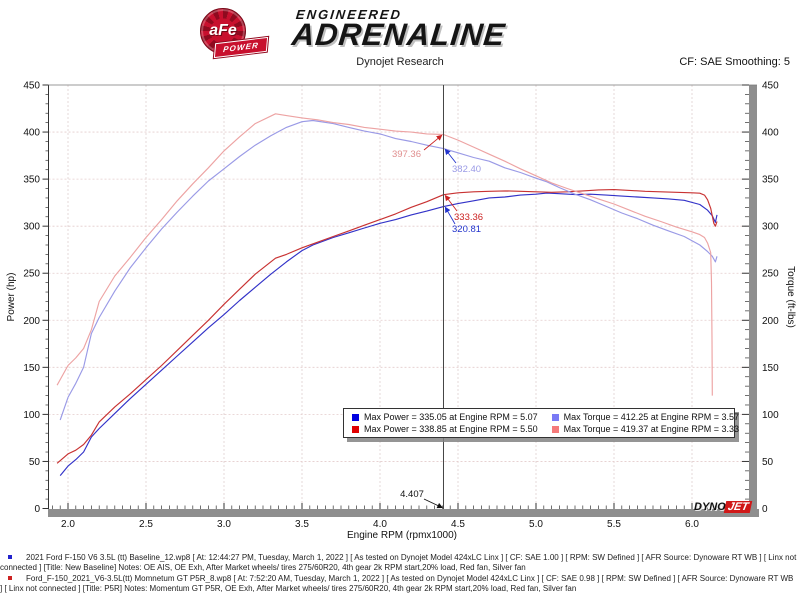 Image resolution: width=800 pixels, height=600 pixels. Describe the element at coordinates (466, 169) in the screenshot. I see `cursor-value-torque-baseline: 382.40` at that location.